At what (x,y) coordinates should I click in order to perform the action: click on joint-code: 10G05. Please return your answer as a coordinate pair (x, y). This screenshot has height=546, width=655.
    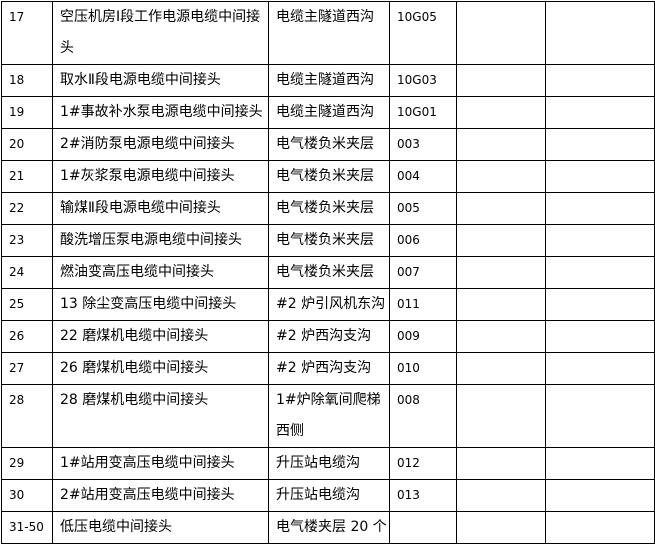
    Looking at the image, I should click on (423, 33).